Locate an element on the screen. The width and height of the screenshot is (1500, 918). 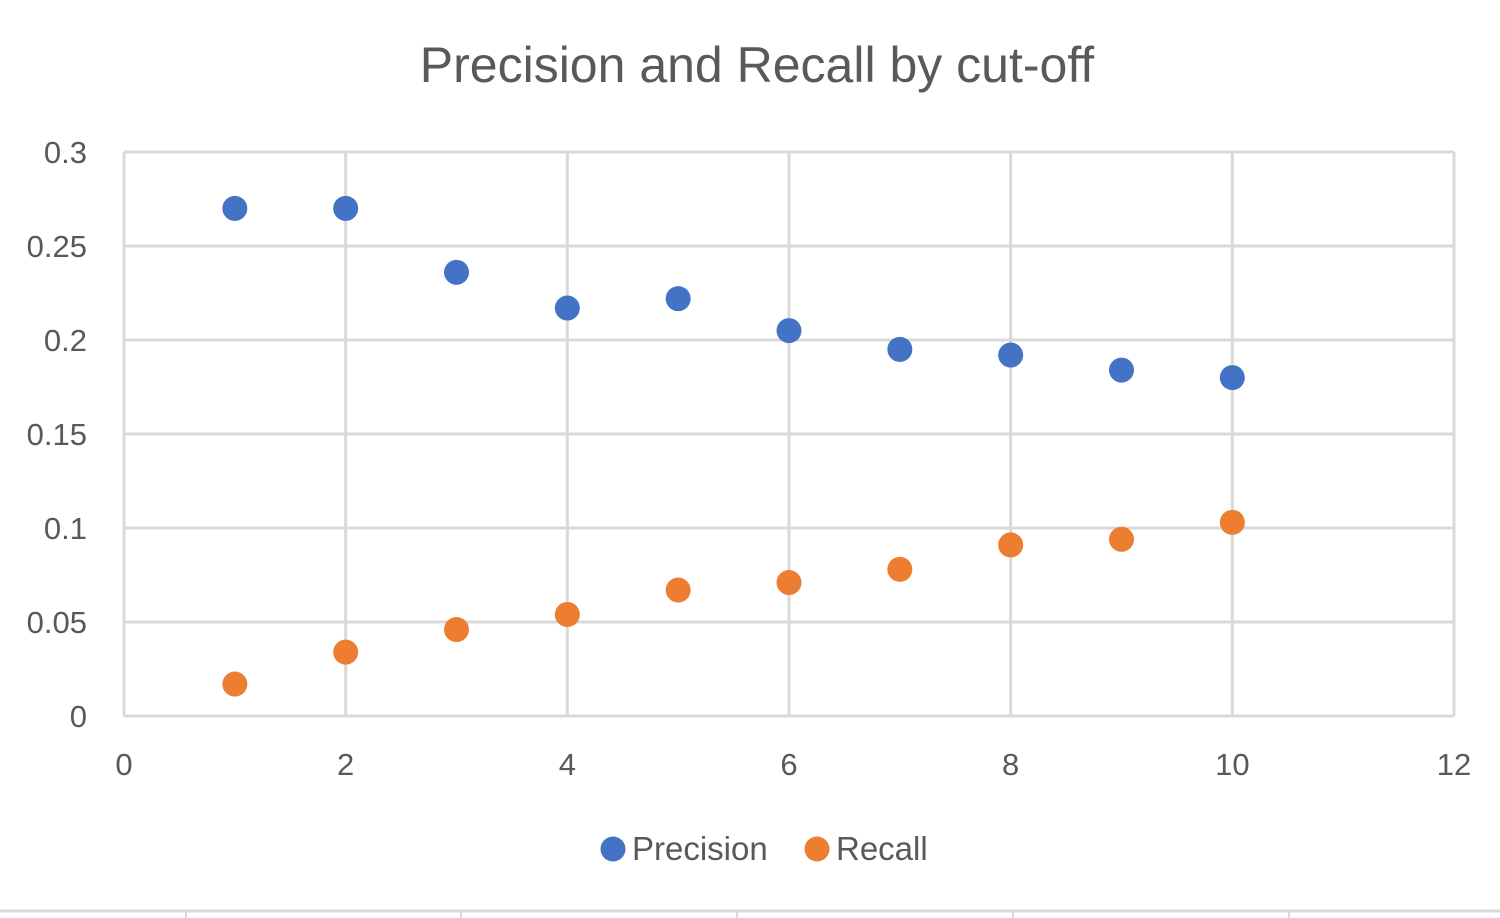
legend: Precision Recall is located at coordinates (764, 848).